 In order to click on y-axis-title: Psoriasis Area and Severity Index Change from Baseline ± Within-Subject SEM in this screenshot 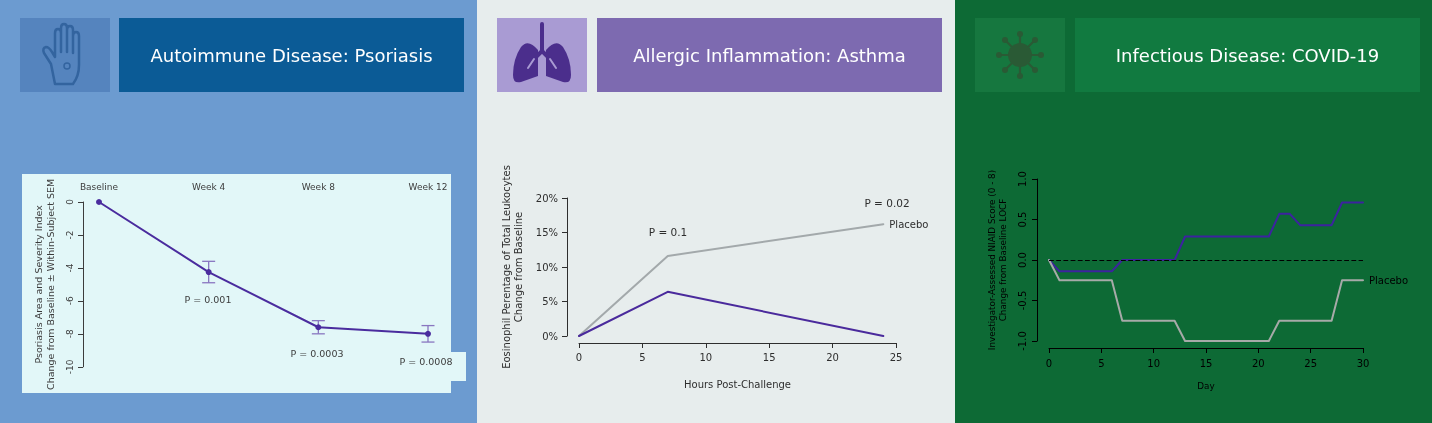, I will do `click(44, 284)`.